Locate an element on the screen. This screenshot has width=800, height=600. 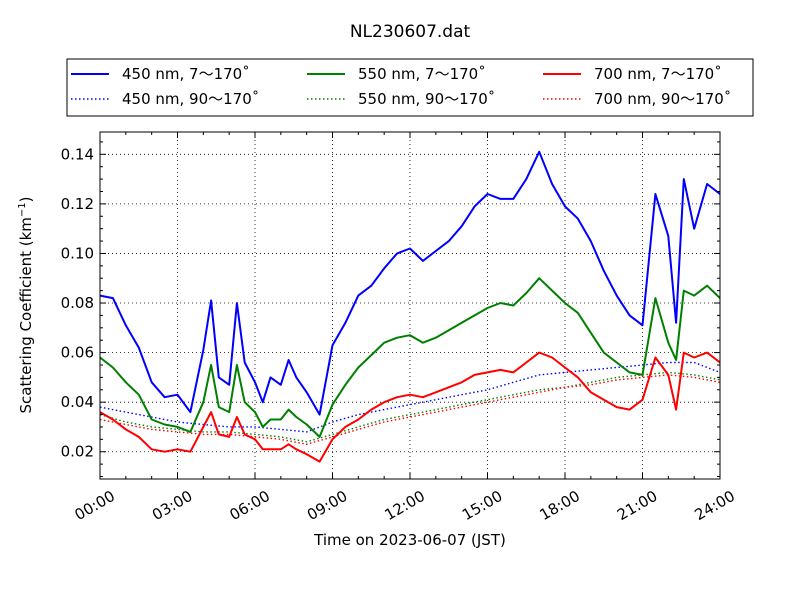
legend-label-1: 450 nm, 7～170˚ is located at coordinates (186, 74).